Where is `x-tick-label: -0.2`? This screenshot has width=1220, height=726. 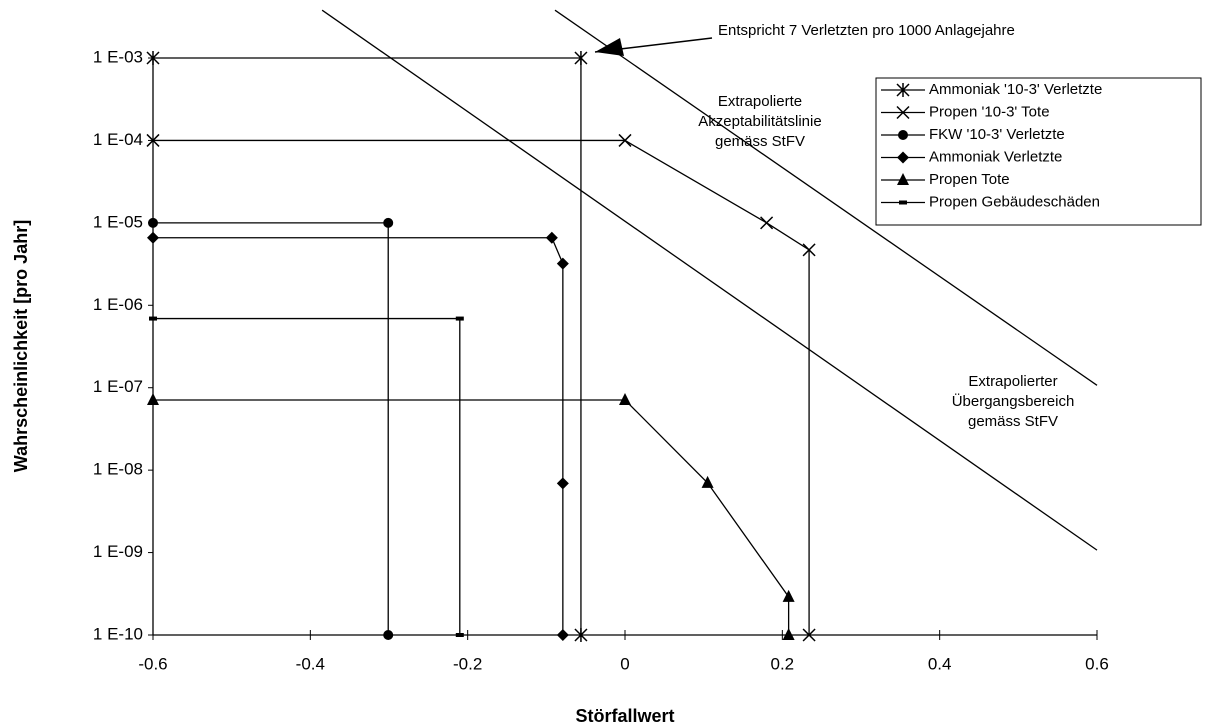 x-tick-label: -0.2 is located at coordinates (467, 663).